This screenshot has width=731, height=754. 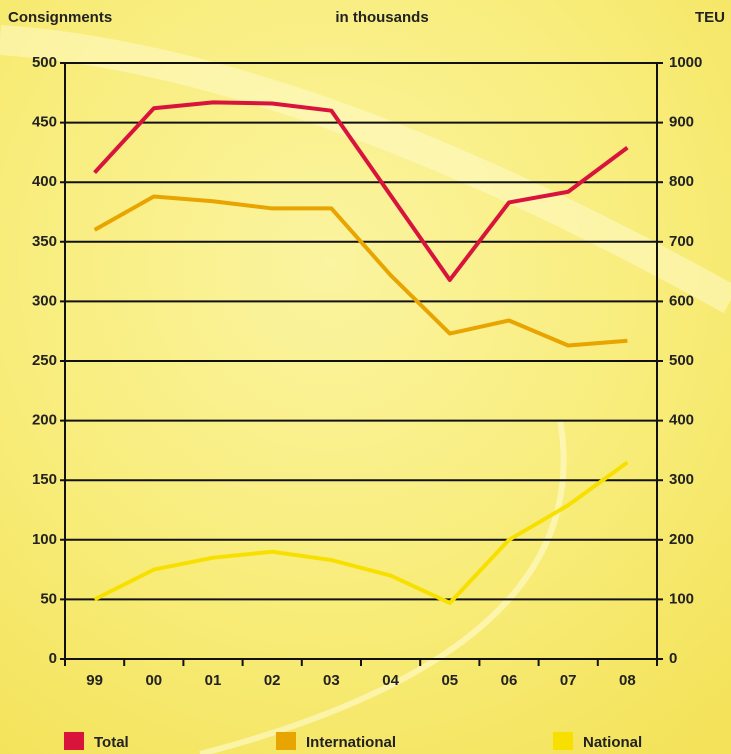 What do you see at coordinates (390, 680) in the screenshot?
I see `x-tick-label: 04` at bounding box center [390, 680].